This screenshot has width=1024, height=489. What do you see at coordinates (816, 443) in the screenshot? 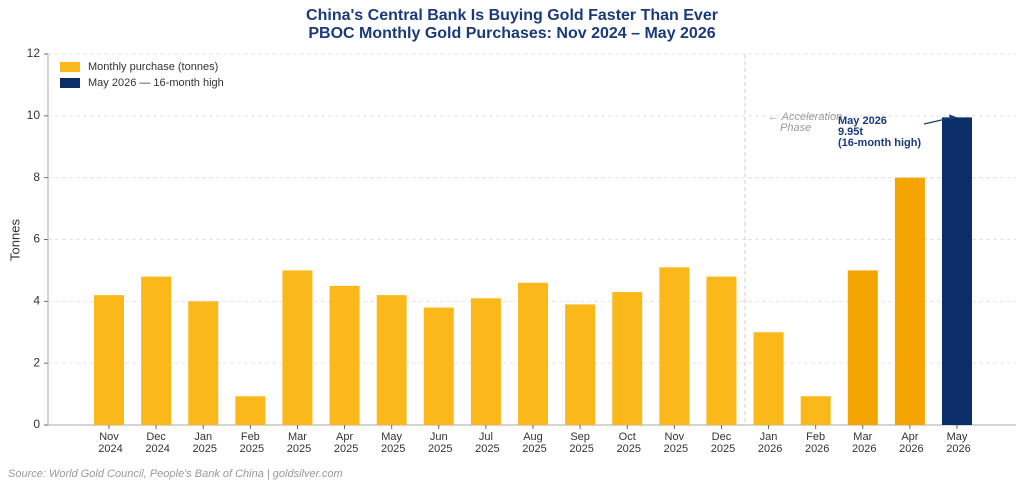
I see `x-tick-label: Feb 2026` at bounding box center [816, 443].